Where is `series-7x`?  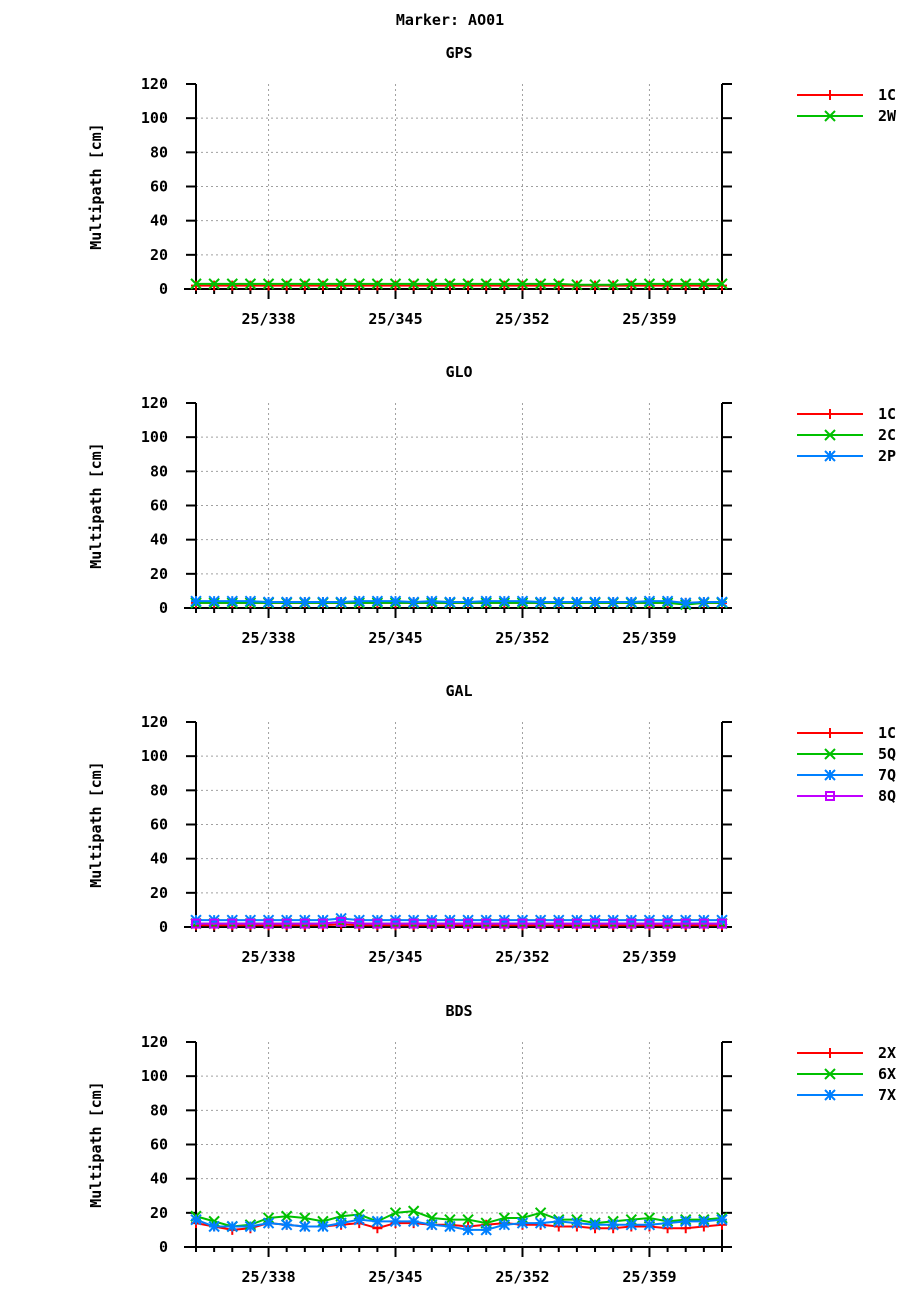 series-7x is located at coordinates (459, 1224).